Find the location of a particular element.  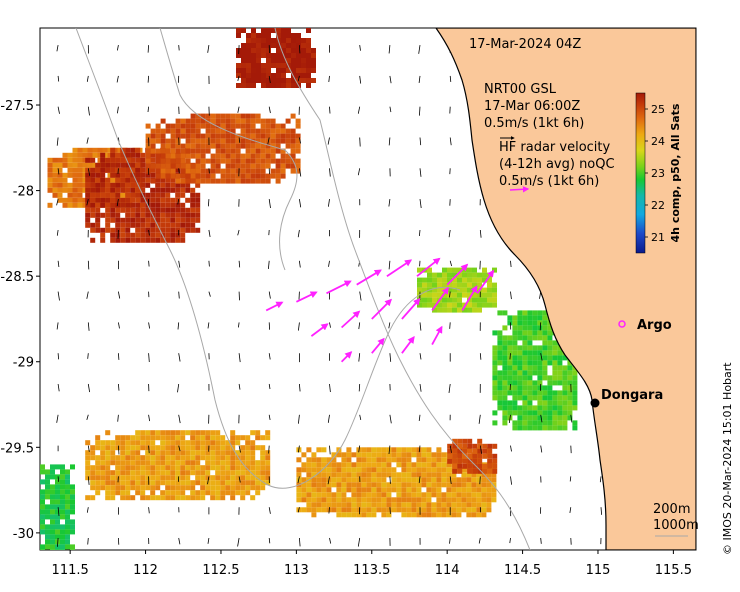

hf-radar-vectors is located at coordinates (380, 310).